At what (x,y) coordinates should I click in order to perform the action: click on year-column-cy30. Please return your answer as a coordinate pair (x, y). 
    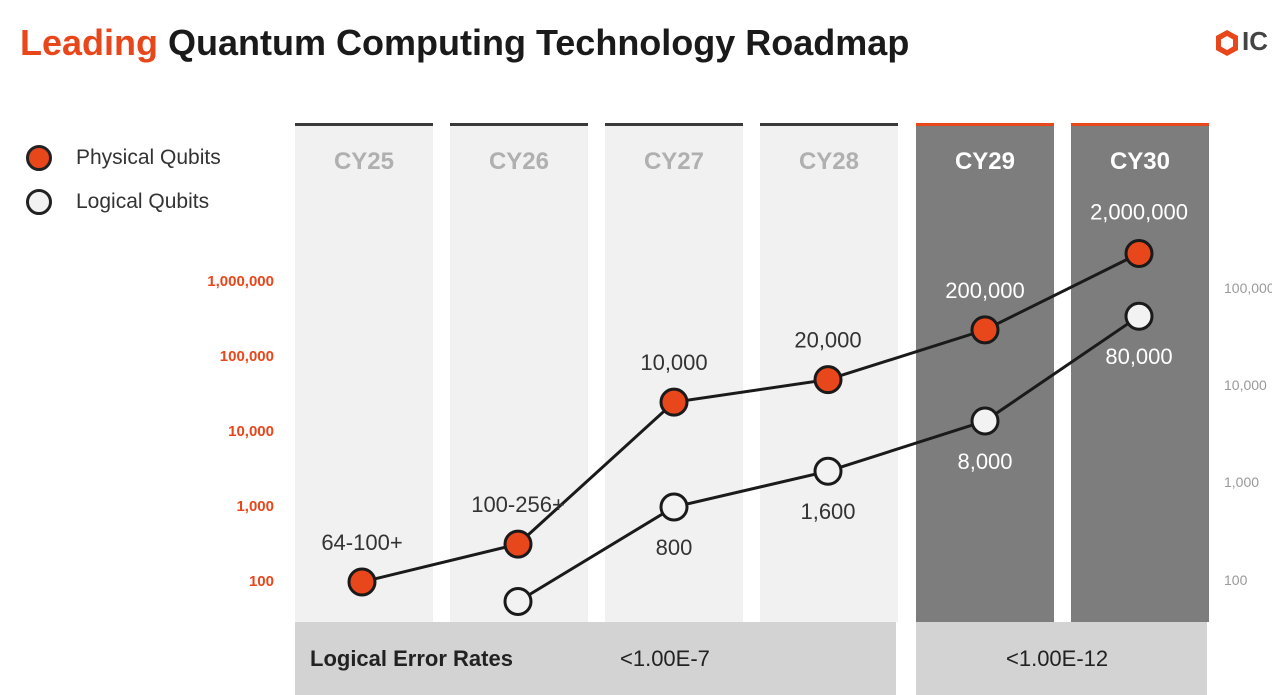
    Looking at the image, I should click on (1140, 373).